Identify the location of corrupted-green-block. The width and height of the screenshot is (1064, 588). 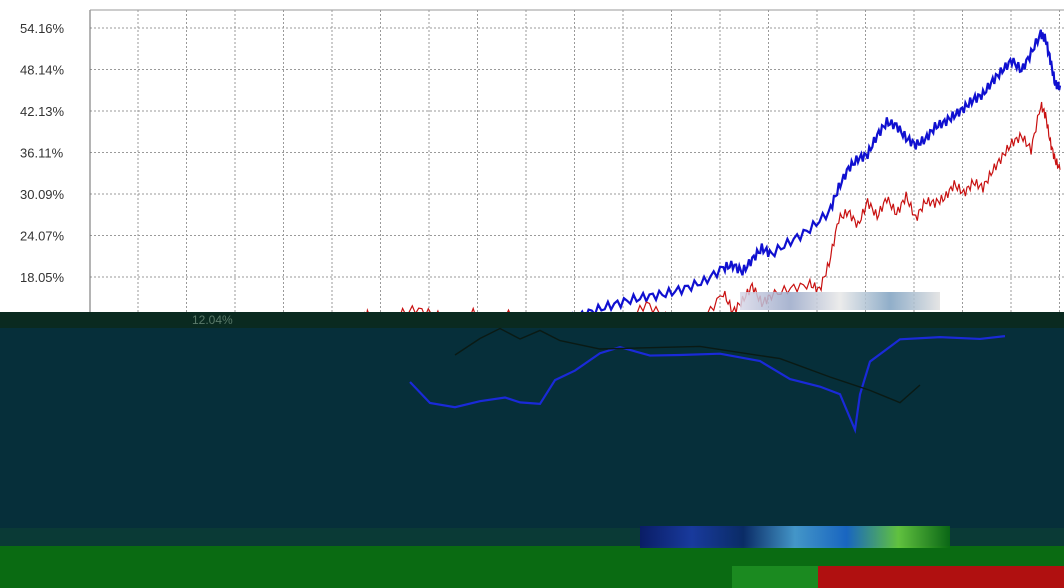
(775, 577).